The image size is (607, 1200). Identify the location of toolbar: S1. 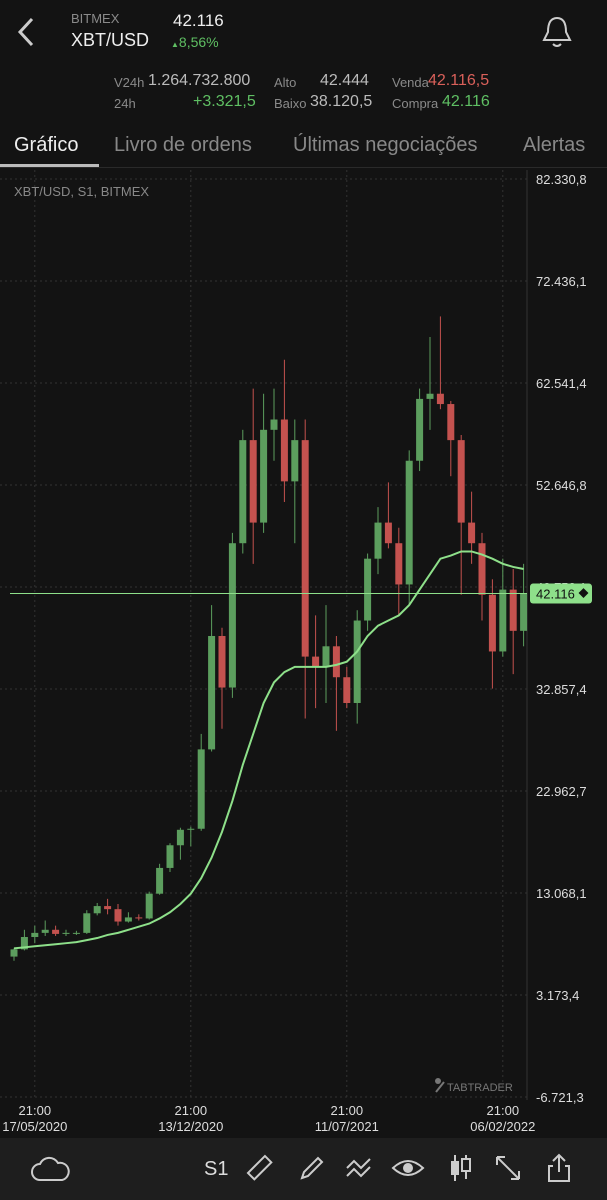
(303, 1169).